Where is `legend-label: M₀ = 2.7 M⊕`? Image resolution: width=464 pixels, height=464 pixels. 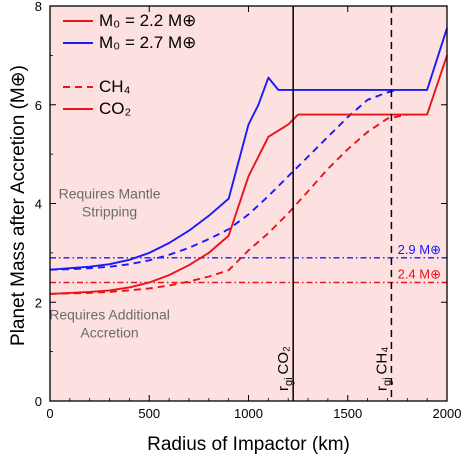 legend-label: M₀ = 2.7 M⊕ is located at coordinates (147, 42).